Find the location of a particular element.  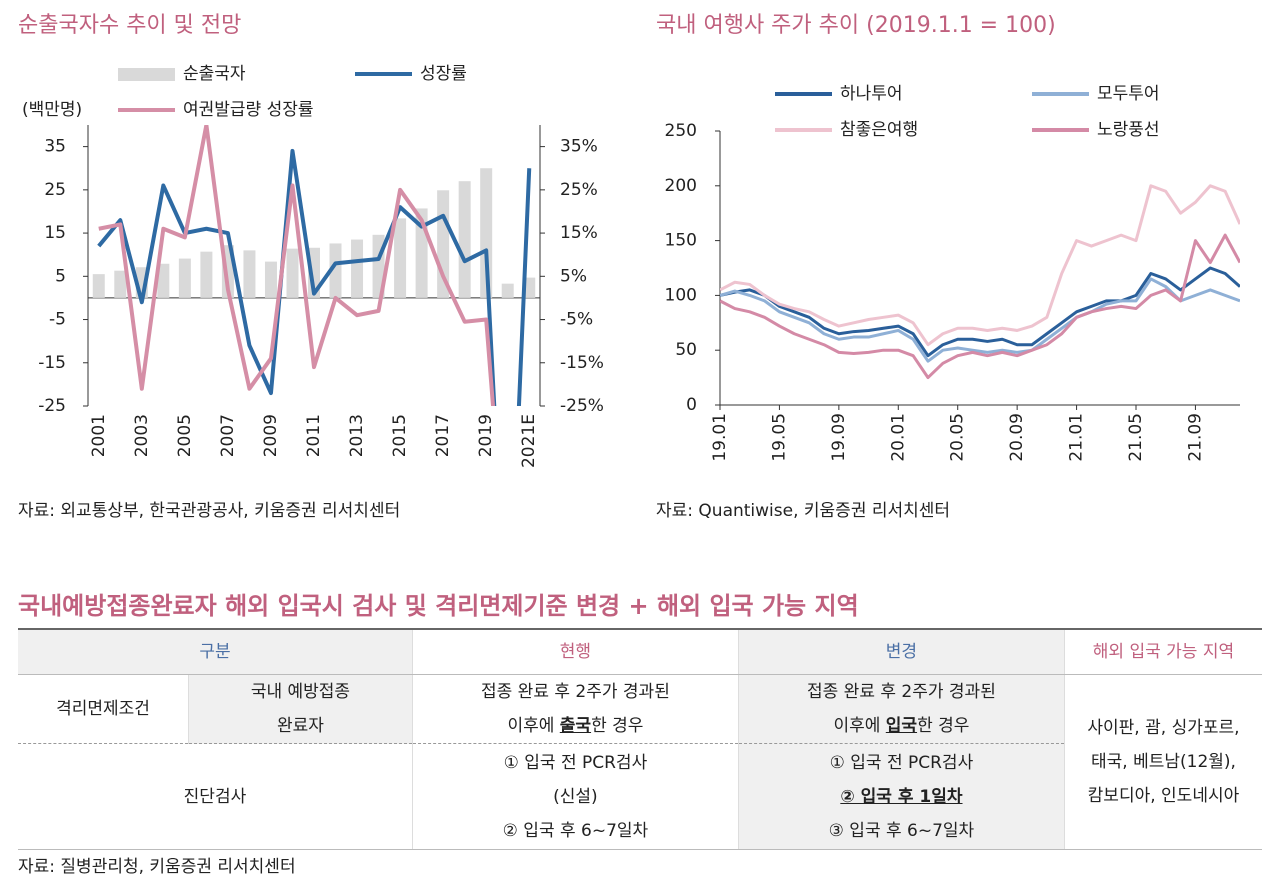

x-tick-label: 20.09 is located at coordinates (1017, 437).